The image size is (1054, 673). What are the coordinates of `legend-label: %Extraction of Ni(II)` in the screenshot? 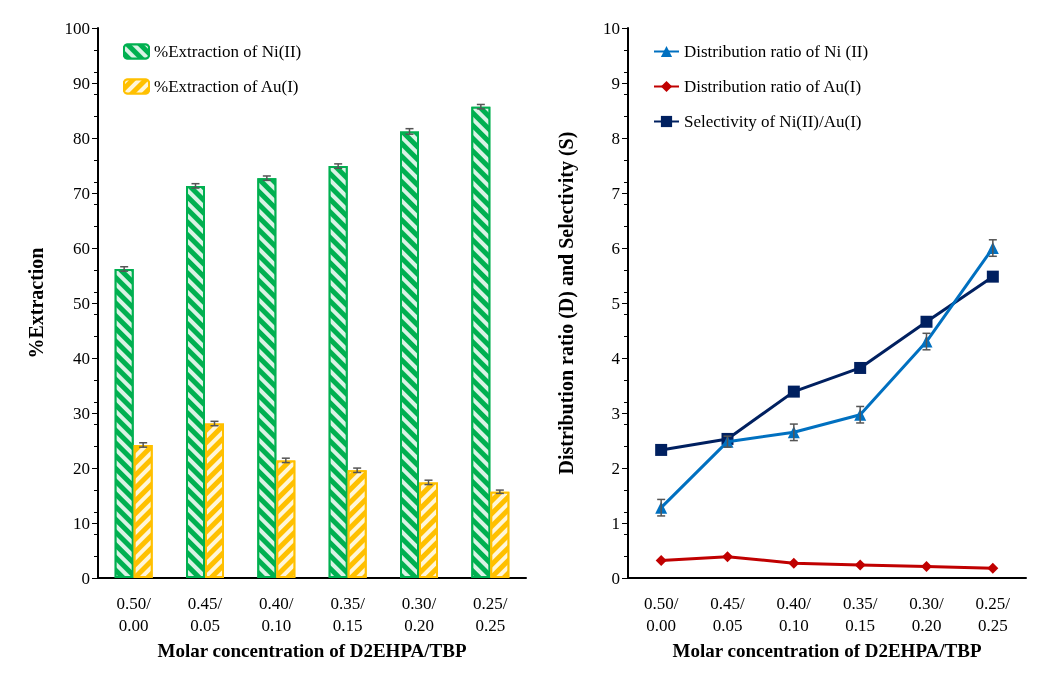 It's located at (228, 51).